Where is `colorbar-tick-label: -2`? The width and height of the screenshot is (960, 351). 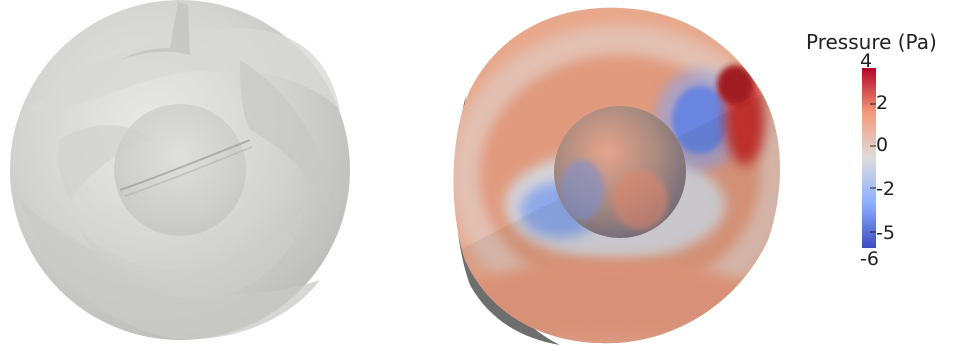
colorbar-tick-label: -2 is located at coordinates (885, 189).